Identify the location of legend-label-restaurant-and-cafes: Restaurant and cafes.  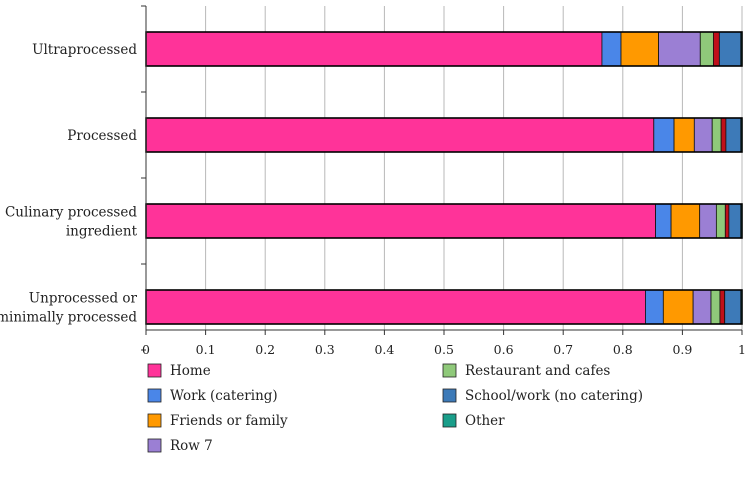
(537, 371).